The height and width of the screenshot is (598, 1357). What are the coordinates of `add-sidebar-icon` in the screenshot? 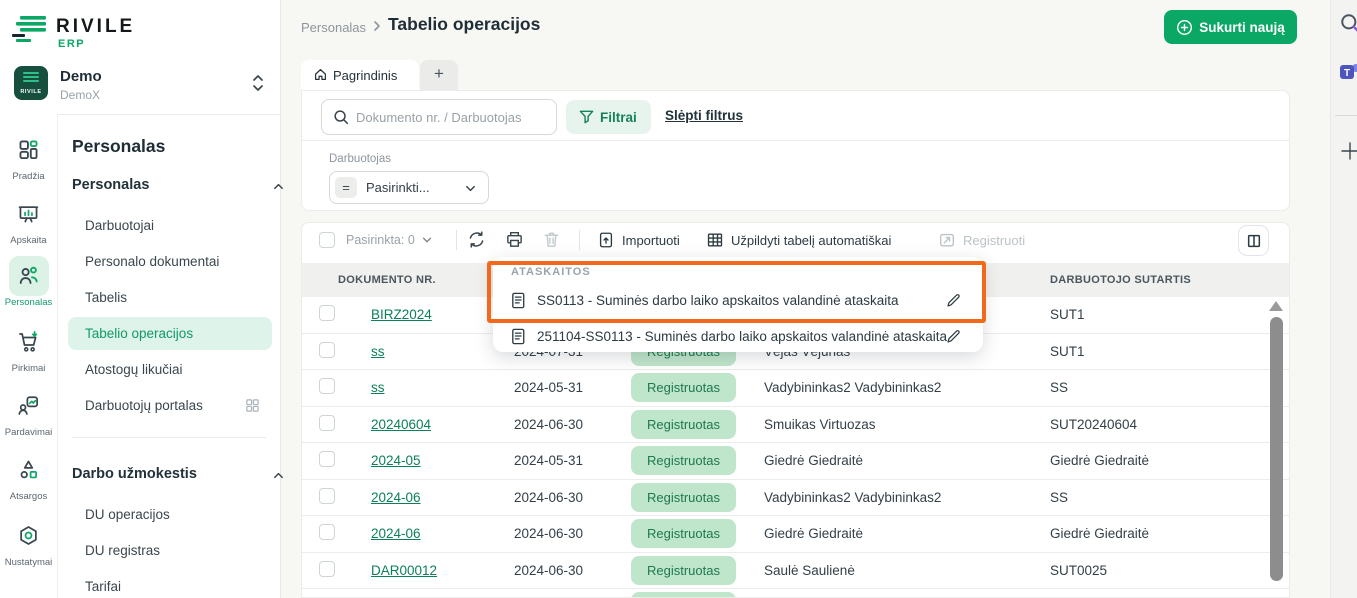 It's located at (1348, 151).